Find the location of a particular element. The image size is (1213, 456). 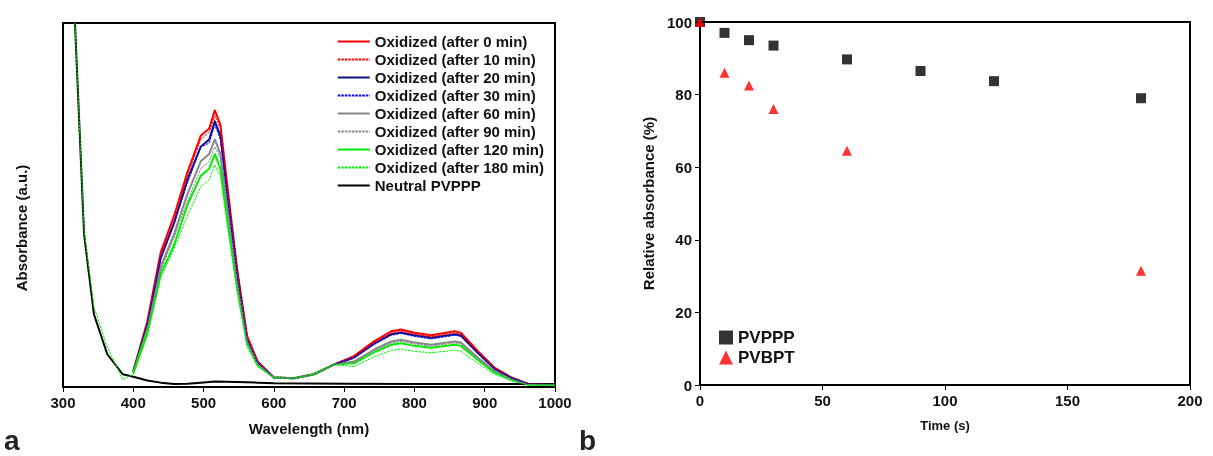

x-tick-label: 150 is located at coordinates (1067, 400).